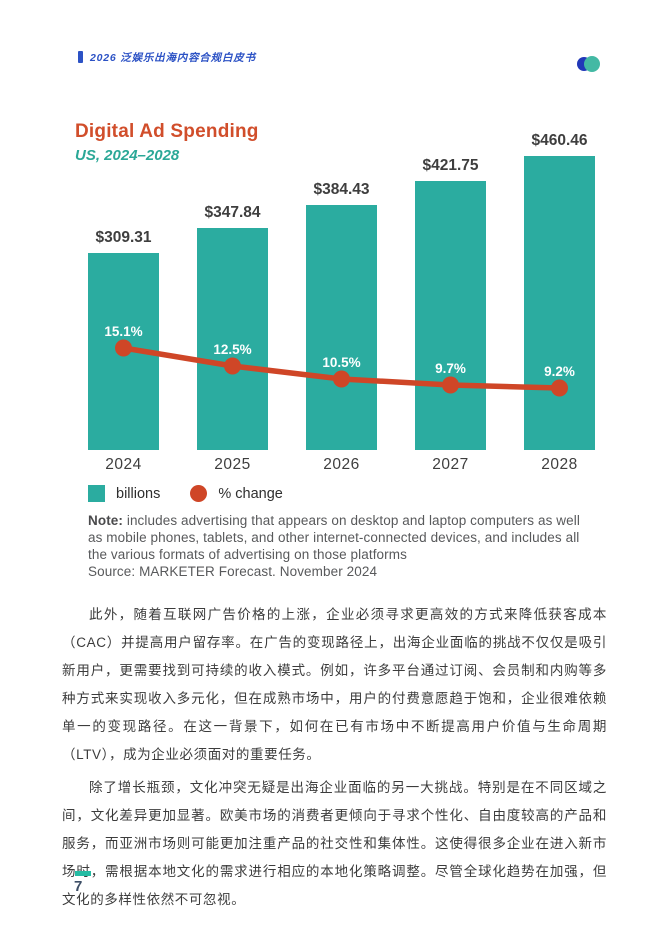  What do you see at coordinates (232, 212) in the screenshot?
I see `bar-value-label: $347.84` at bounding box center [232, 212].